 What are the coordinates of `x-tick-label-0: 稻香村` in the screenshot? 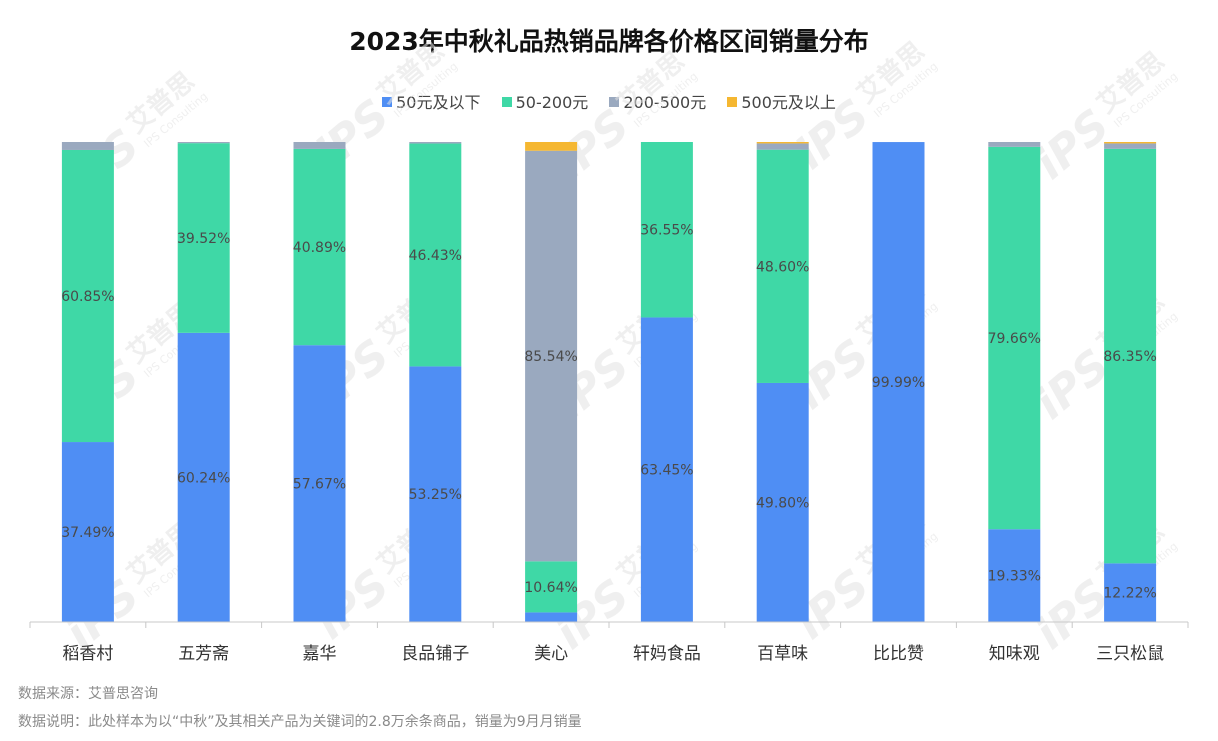 It's located at (87, 654).